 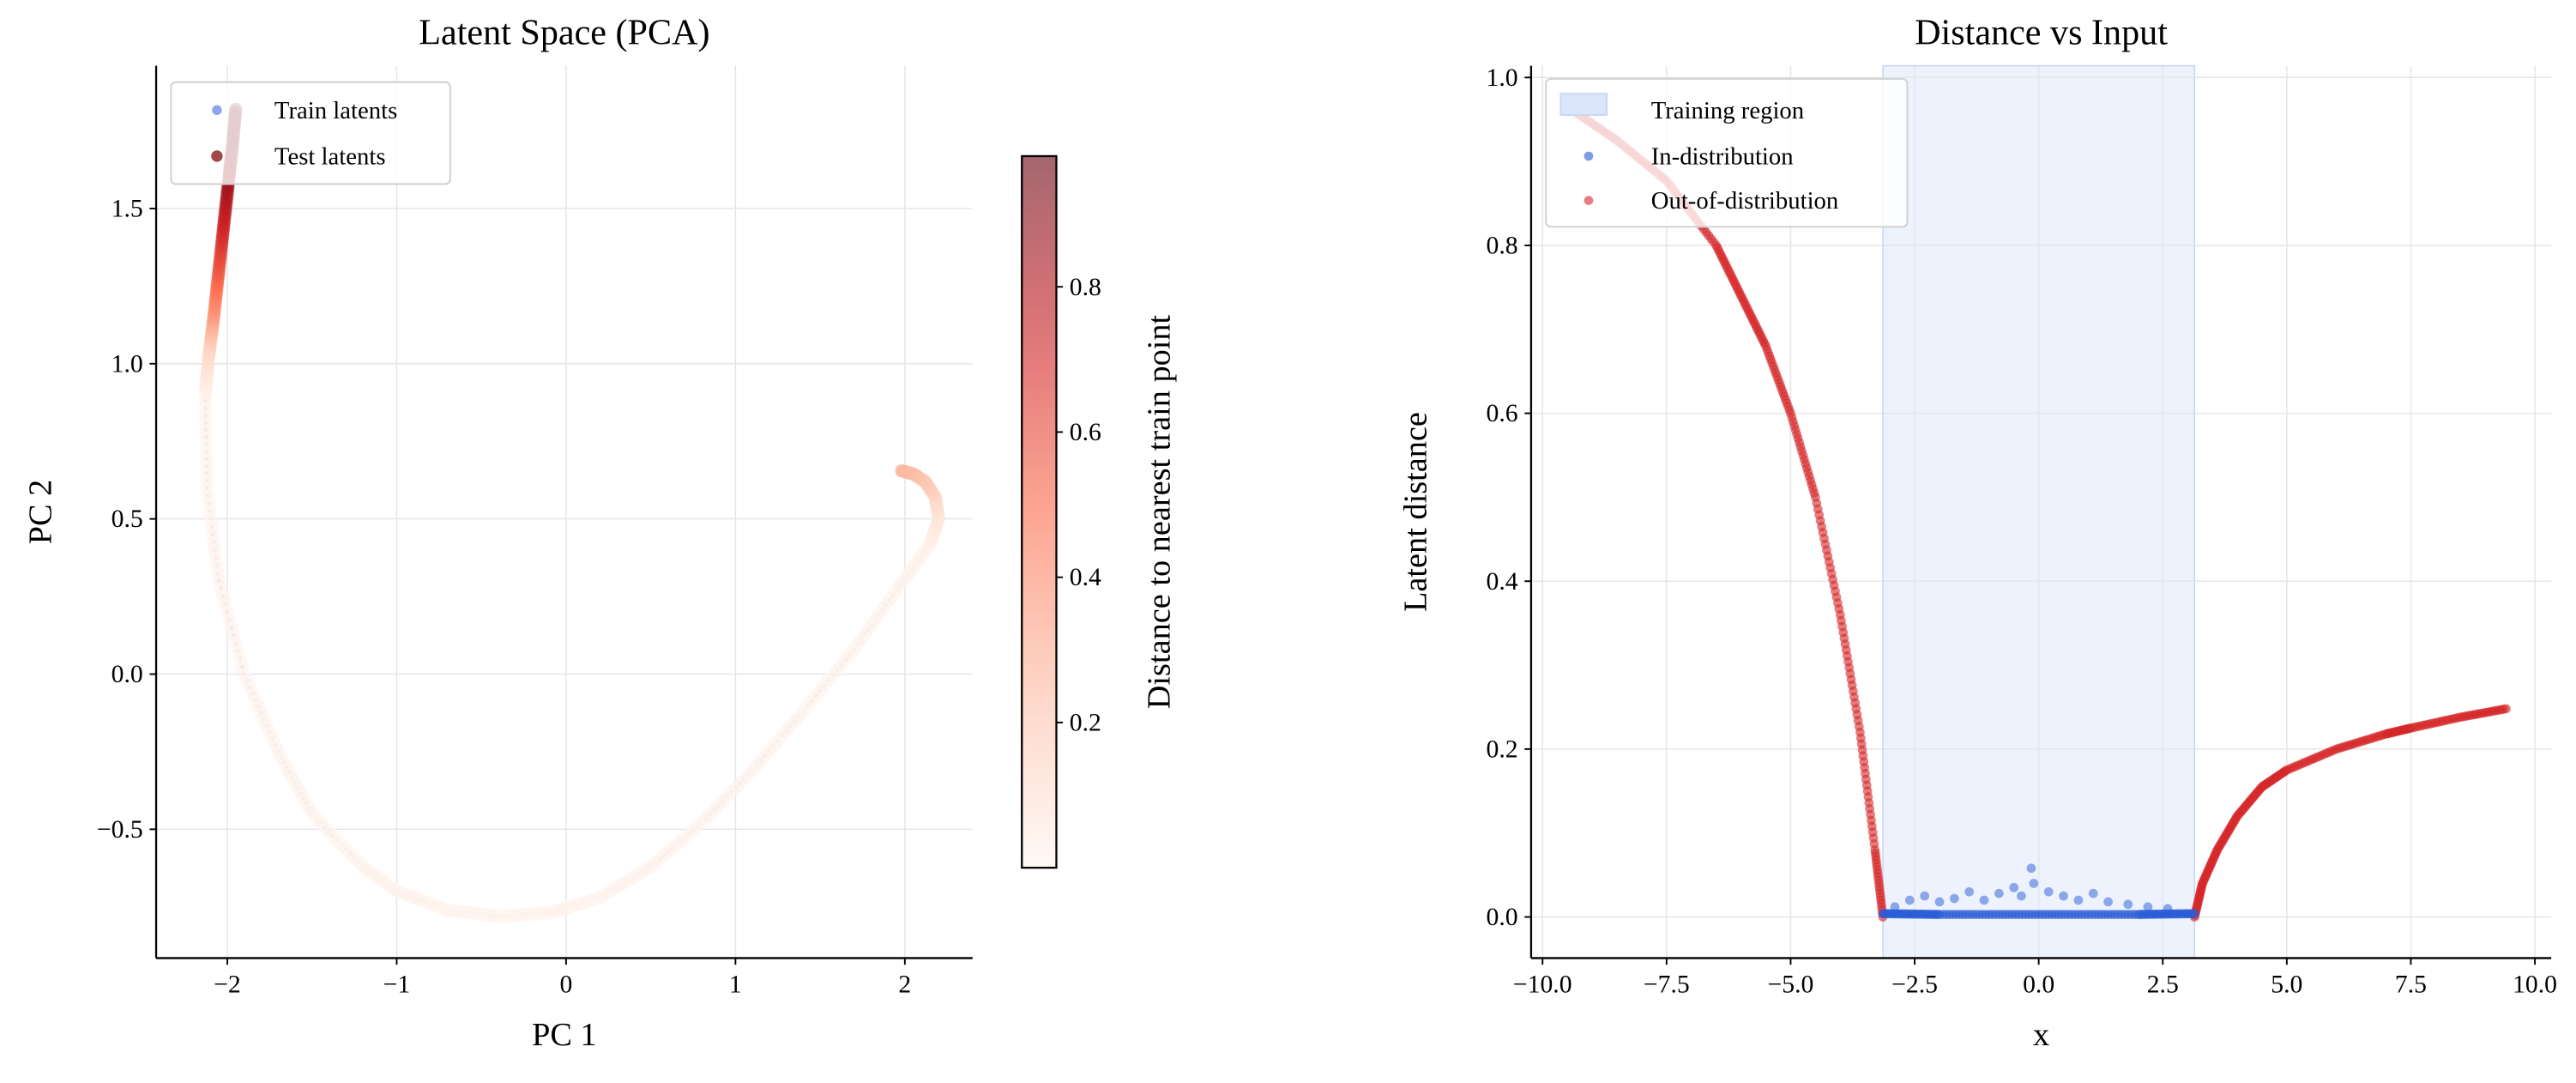 I want to click on y-axis-label: Latent distance, so click(x=1415, y=512).